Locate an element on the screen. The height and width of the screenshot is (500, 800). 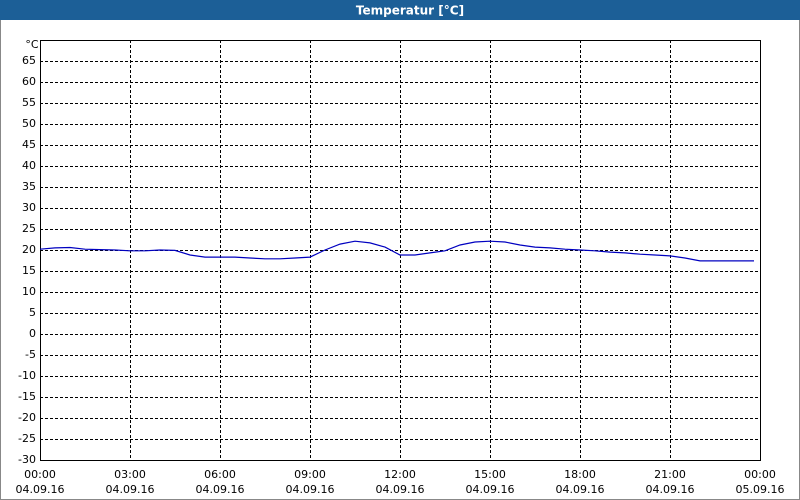
y-tick-label: 20 is located at coordinates (29, 249).